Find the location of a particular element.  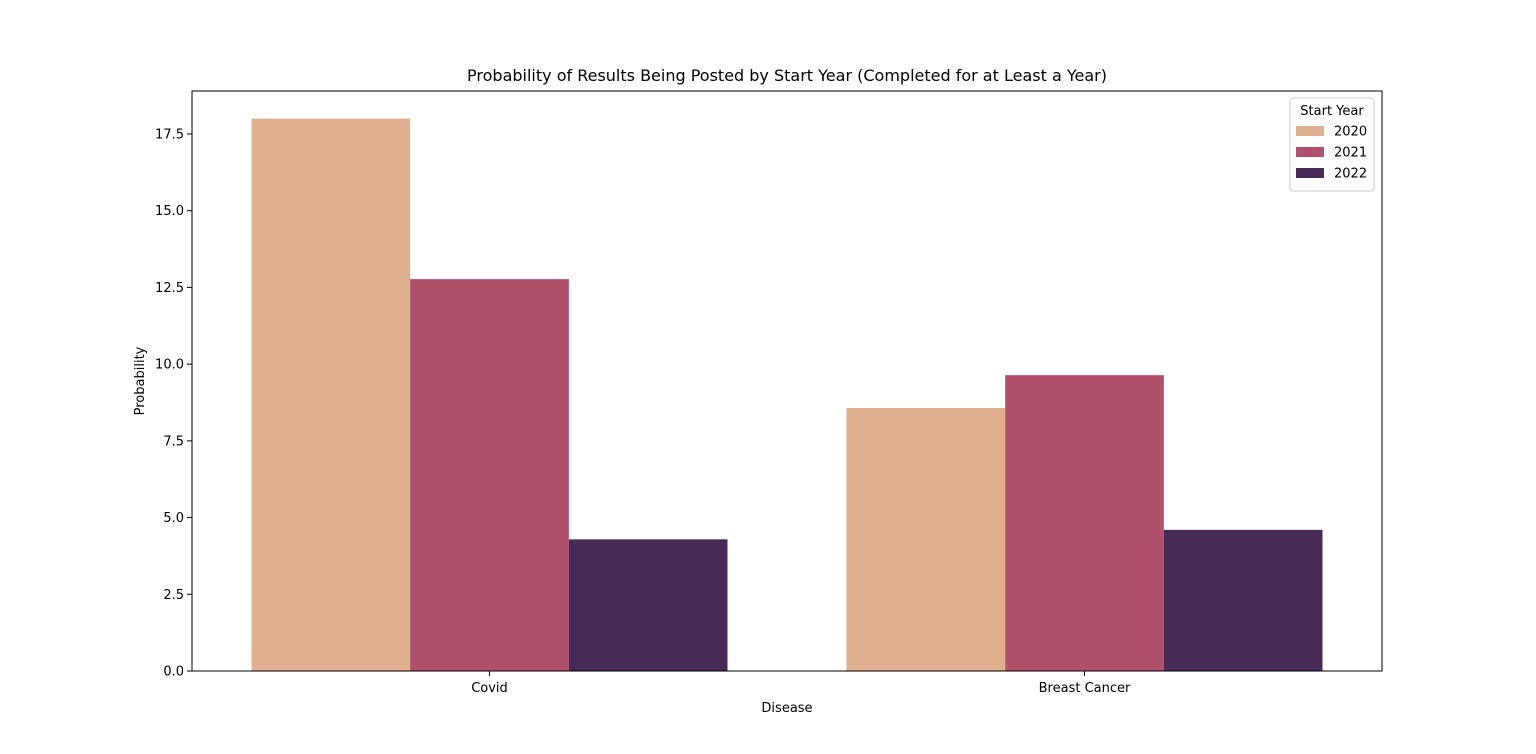

bar-2022-breast-cancer is located at coordinates (1243, 600).